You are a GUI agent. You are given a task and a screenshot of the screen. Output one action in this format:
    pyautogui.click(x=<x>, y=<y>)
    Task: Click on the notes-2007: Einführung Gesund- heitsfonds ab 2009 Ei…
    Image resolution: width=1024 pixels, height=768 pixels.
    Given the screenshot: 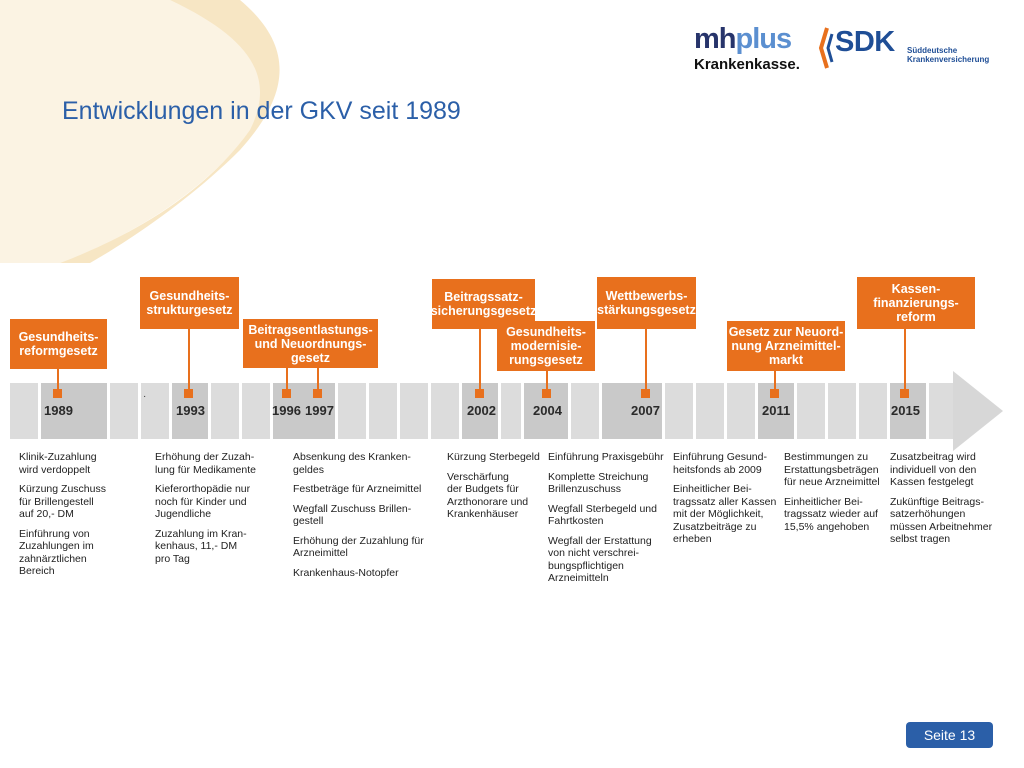 What is the action you would take?
    pyautogui.click(x=728, y=502)
    